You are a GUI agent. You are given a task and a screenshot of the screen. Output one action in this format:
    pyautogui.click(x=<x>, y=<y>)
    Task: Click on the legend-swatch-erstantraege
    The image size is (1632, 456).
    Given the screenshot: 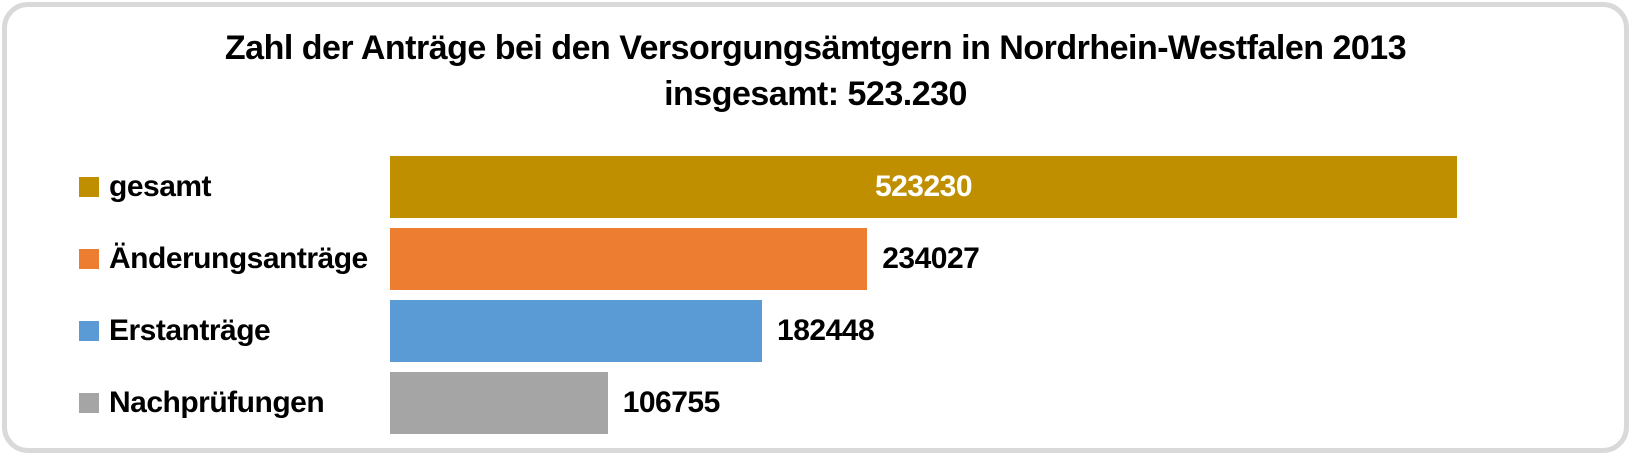 What is the action you would take?
    pyautogui.click(x=89, y=331)
    